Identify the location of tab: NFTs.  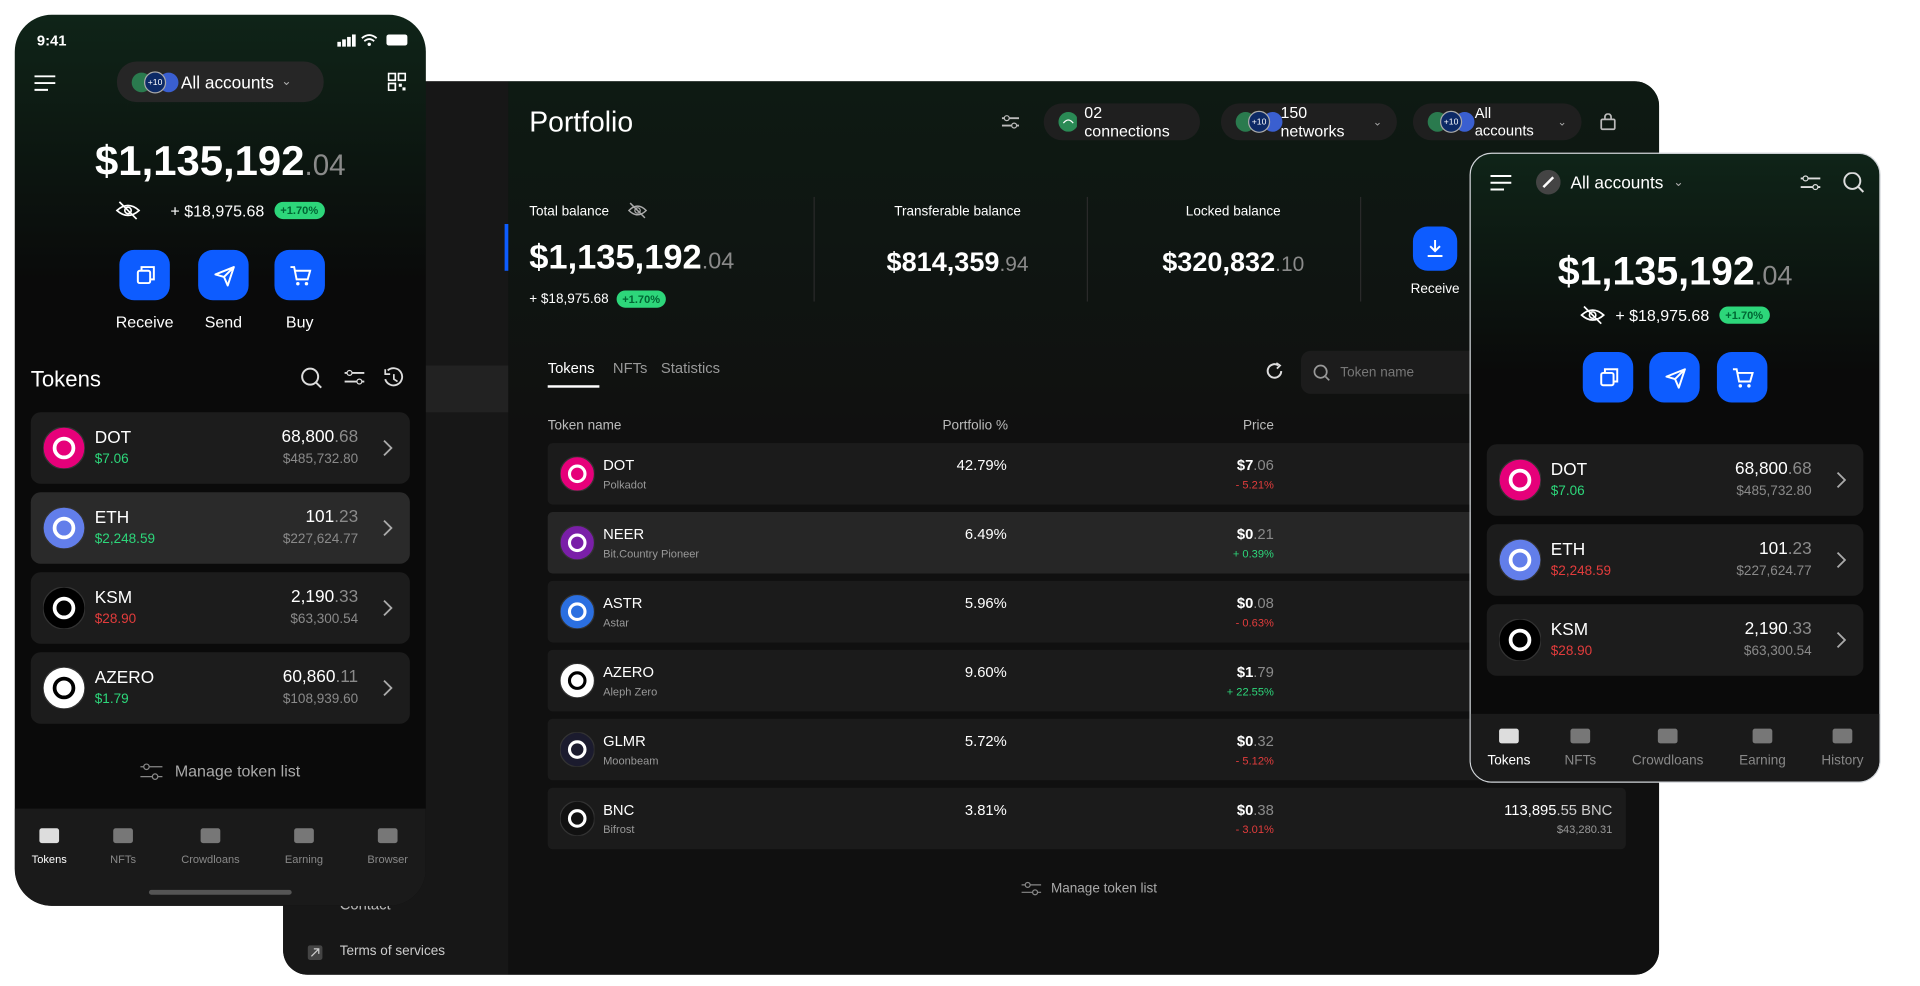
(630, 368).